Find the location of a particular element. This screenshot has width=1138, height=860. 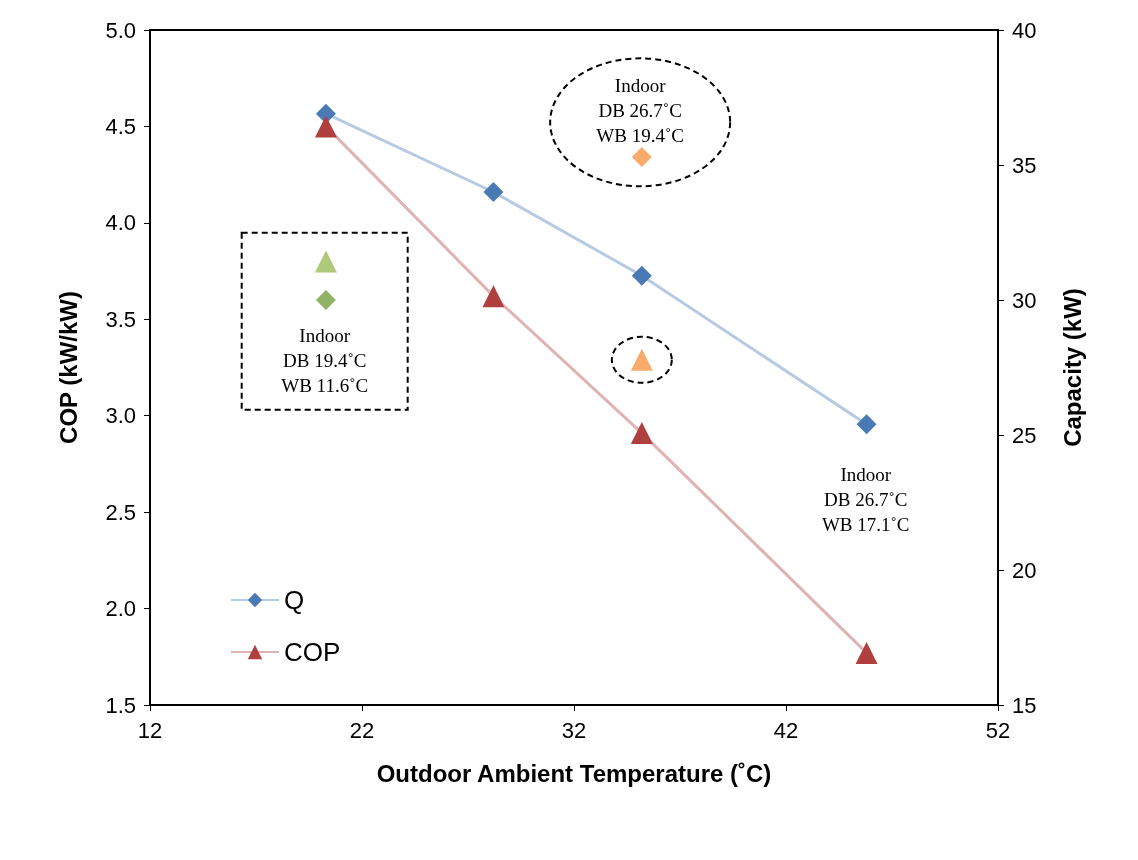

y2-tick-label: 25 is located at coordinates (1024, 435).